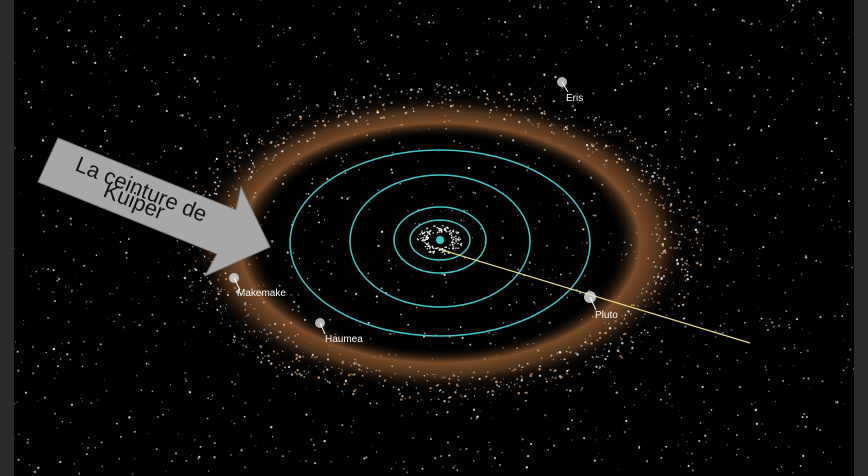  What do you see at coordinates (606, 315) in the screenshot?
I see `pluto-label: Pluto` at bounding box center [606, 315].